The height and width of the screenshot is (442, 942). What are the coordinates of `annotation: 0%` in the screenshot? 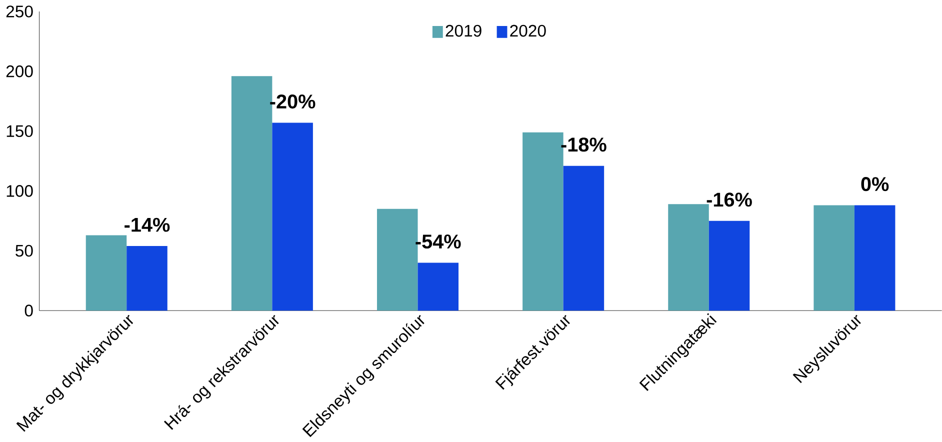 It's located at (875, 184).